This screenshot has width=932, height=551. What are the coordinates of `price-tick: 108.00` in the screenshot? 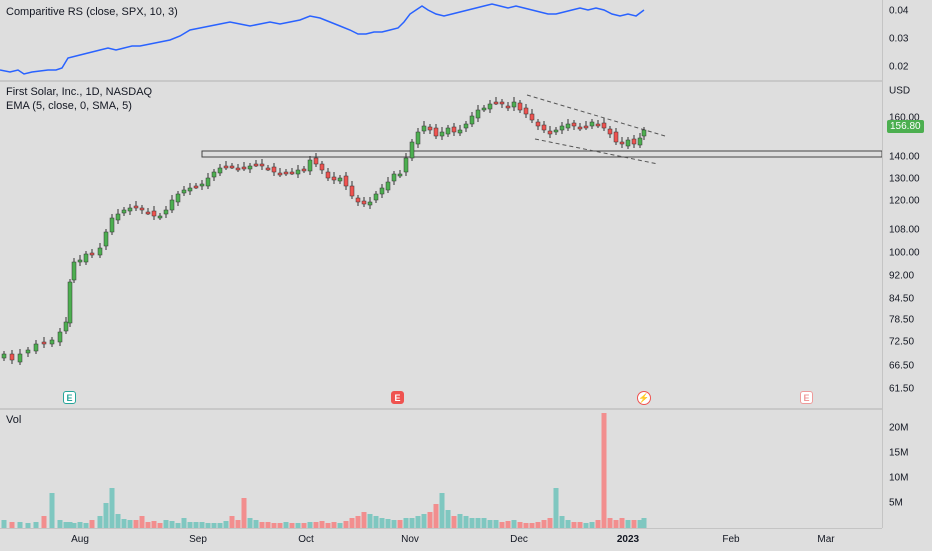 It's located at (904, 230).